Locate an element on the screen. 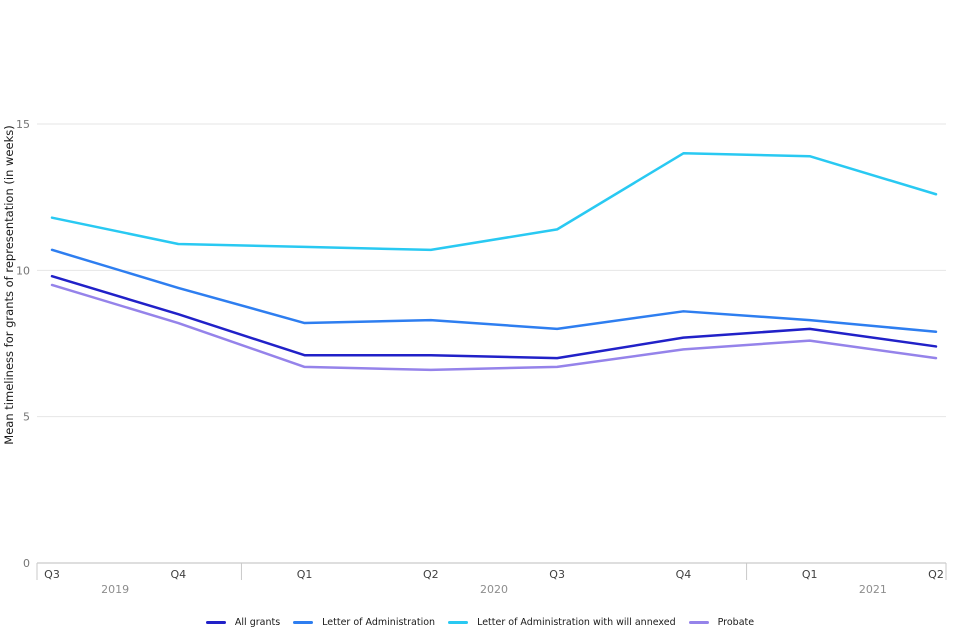 The image size is (960, 640). legend-label-letter-of-administration: Letter of Administration is located at coordinates (379, 622).